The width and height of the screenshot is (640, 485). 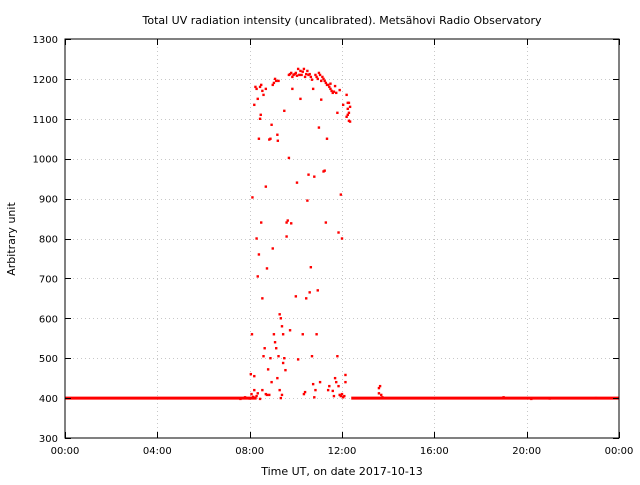 What do you see at coordinates (45, 80) in the screenshot?
I see `y-tick-label: 1200` at bounding box center [45, 80].